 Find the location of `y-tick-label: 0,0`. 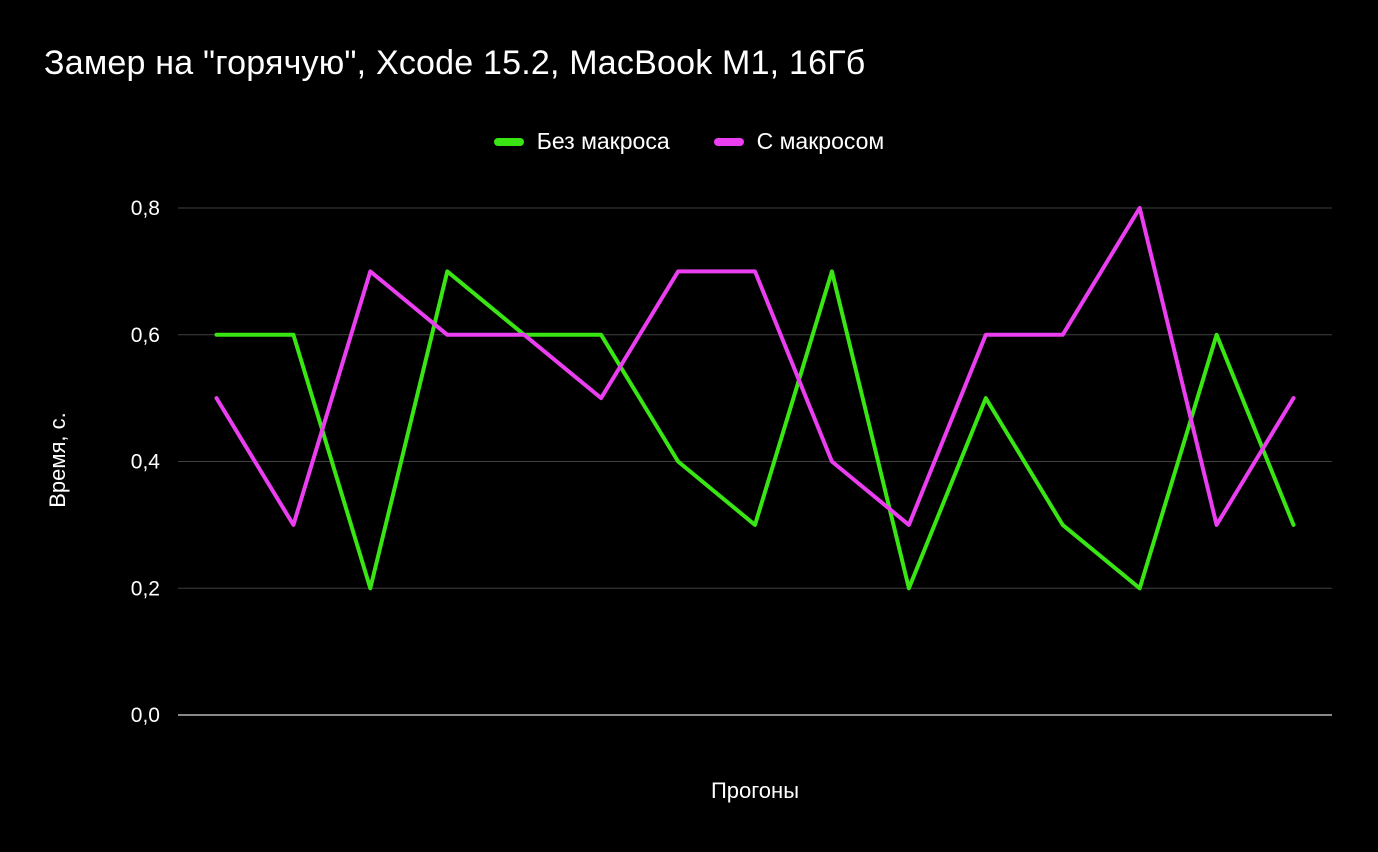

y-tick-label: 0,0 is located at coordinates (145, 715).